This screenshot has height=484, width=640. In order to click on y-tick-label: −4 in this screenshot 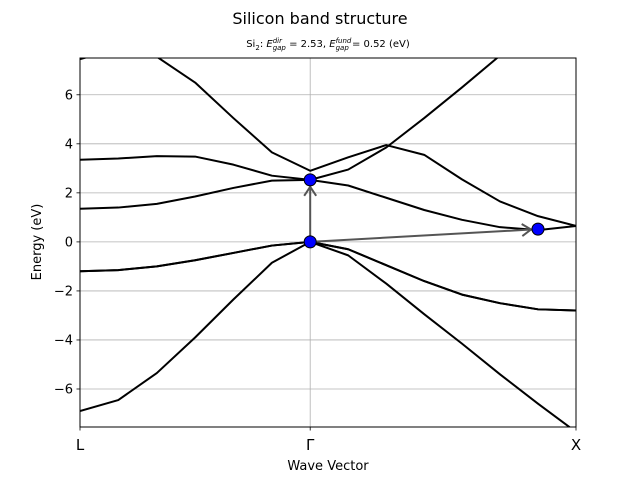, I will do `click(63, 340)`.